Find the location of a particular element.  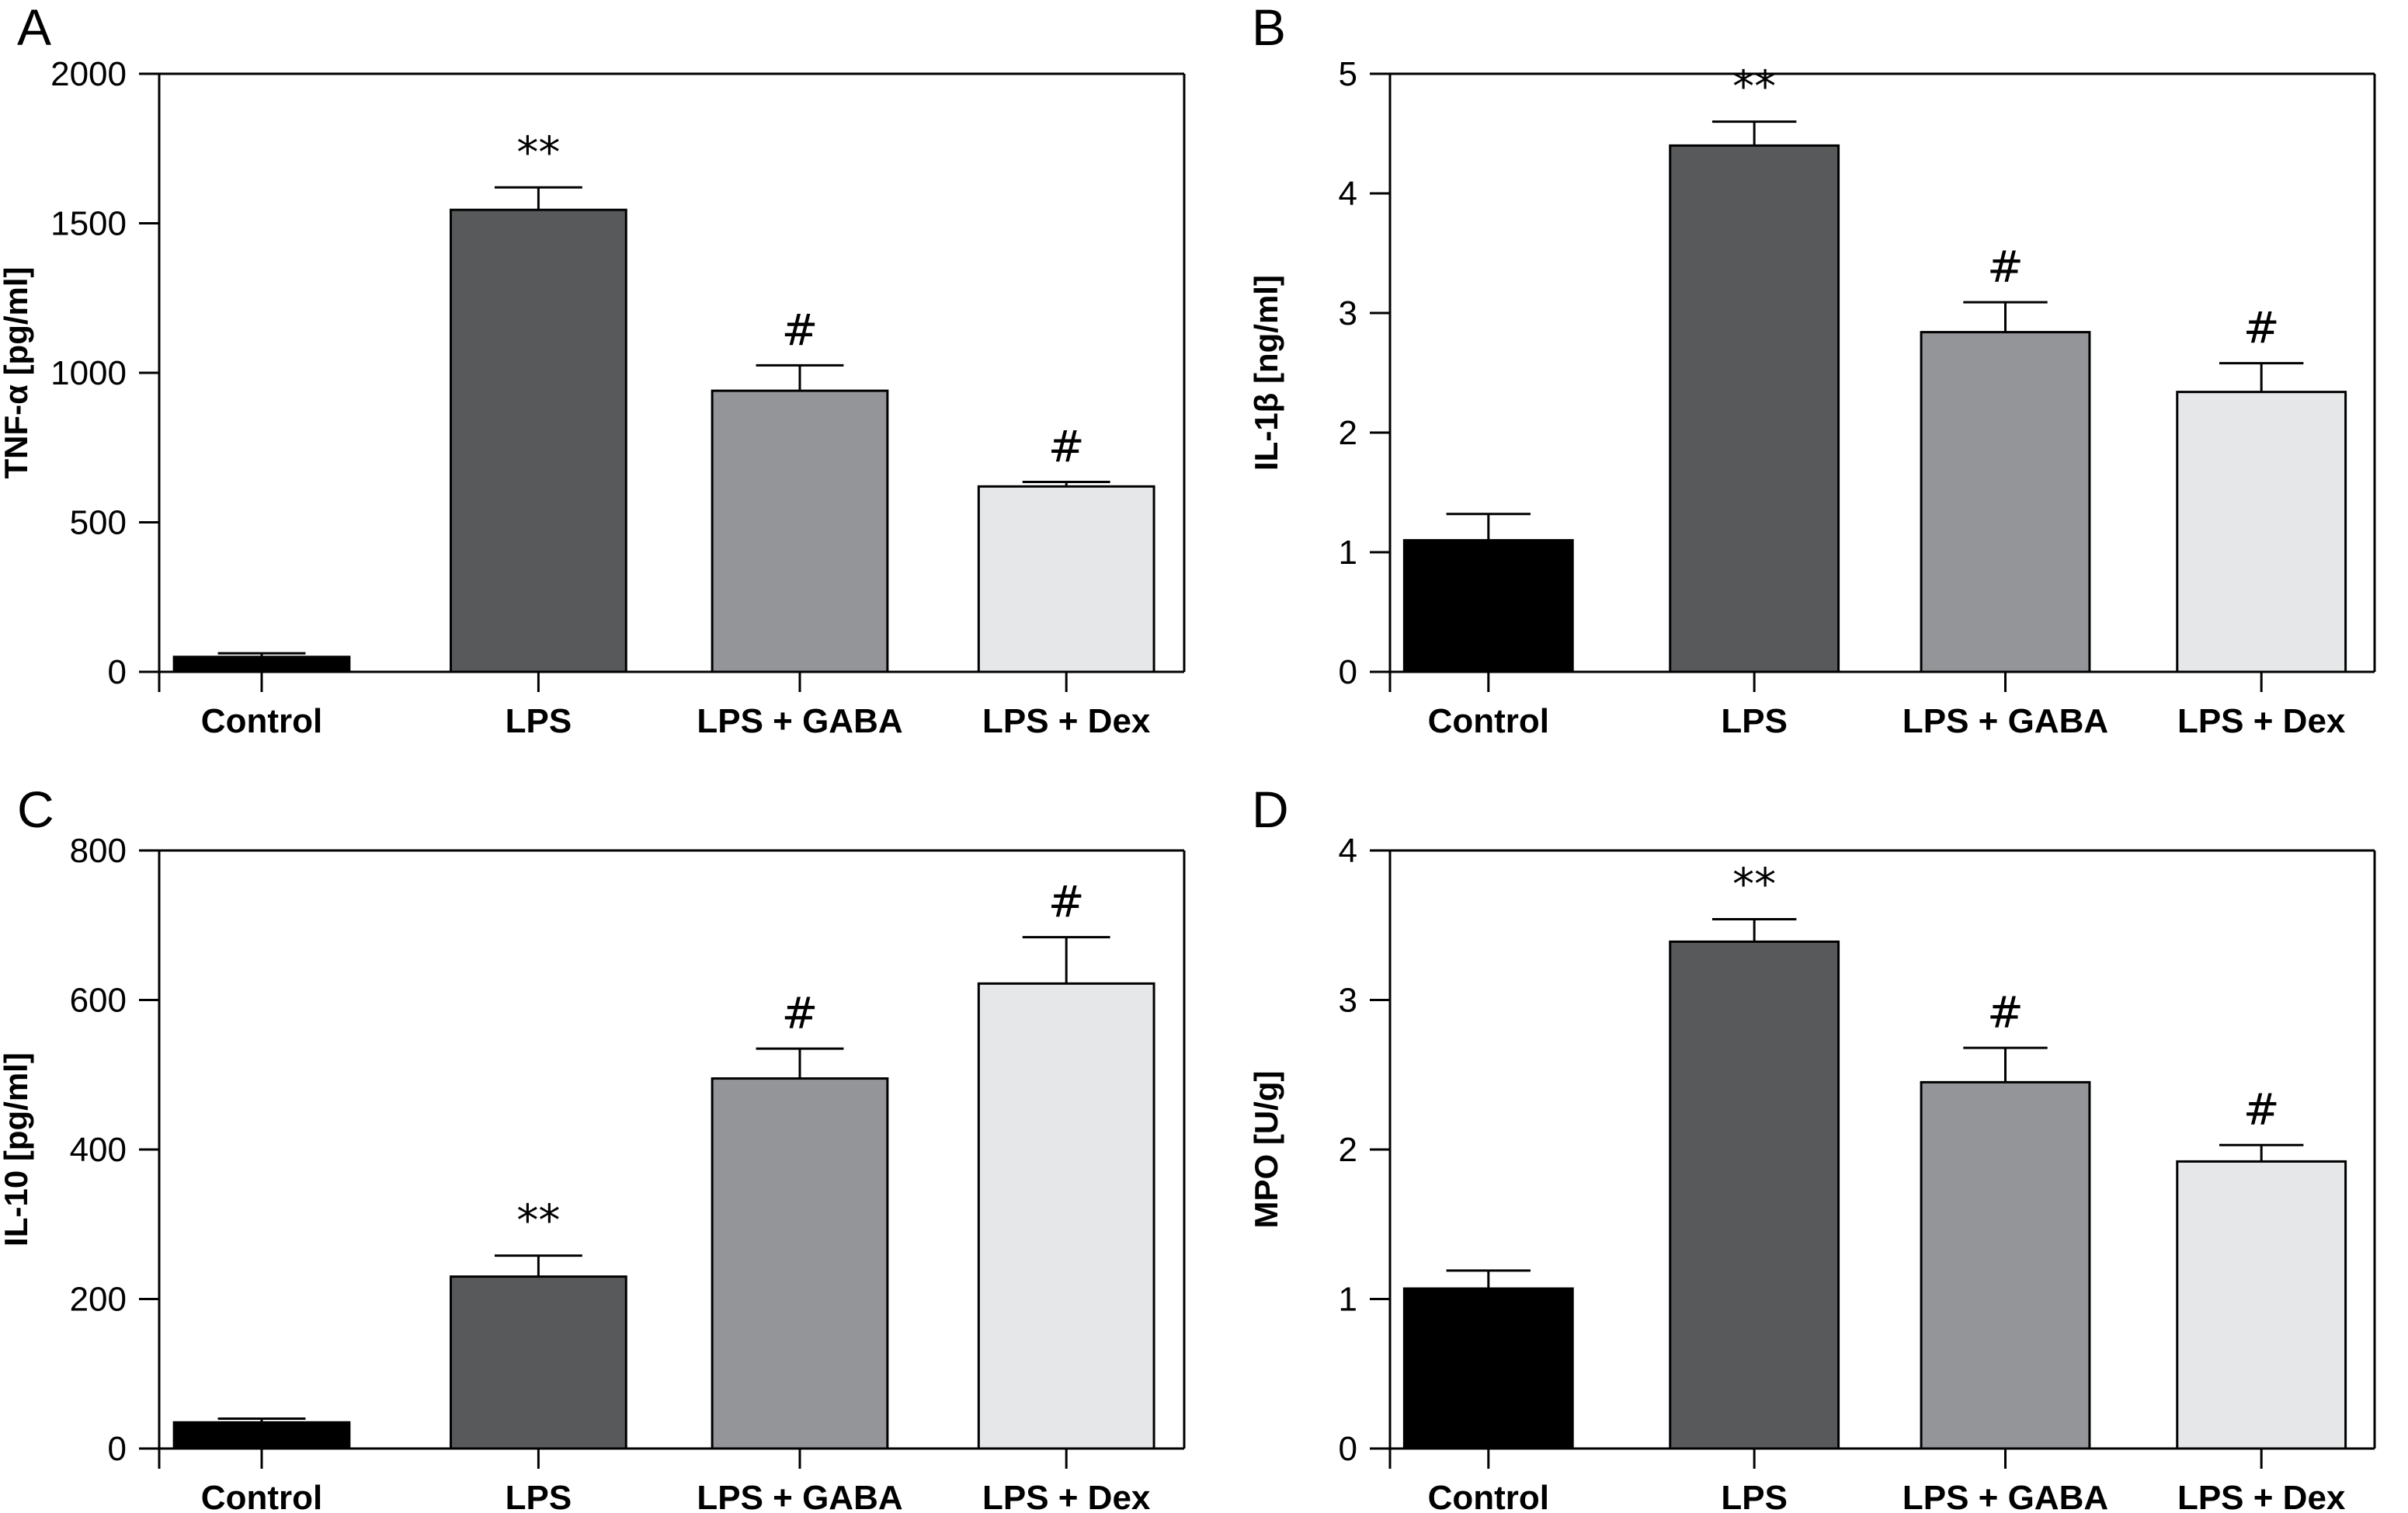

y-tick-label: 400 is located at coordinates (98, 1150).